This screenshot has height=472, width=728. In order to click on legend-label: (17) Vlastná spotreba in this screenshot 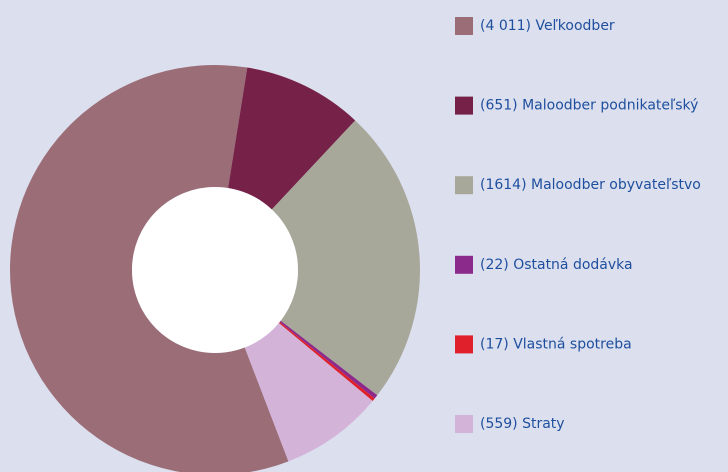, I will do `click(556, 344)`.